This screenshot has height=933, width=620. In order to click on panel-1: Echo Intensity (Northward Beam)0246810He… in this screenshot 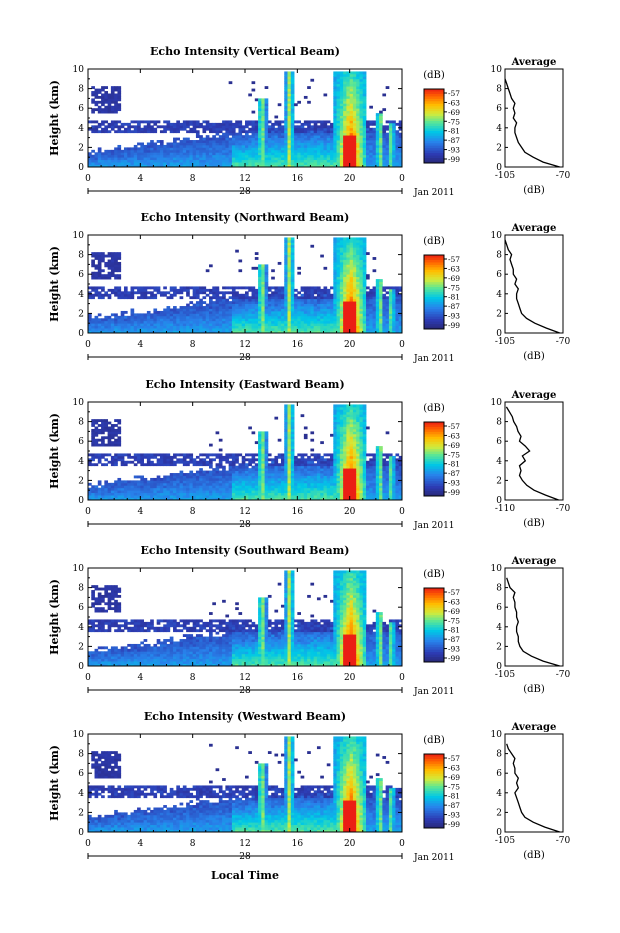, I will do `click(309, 287)`.